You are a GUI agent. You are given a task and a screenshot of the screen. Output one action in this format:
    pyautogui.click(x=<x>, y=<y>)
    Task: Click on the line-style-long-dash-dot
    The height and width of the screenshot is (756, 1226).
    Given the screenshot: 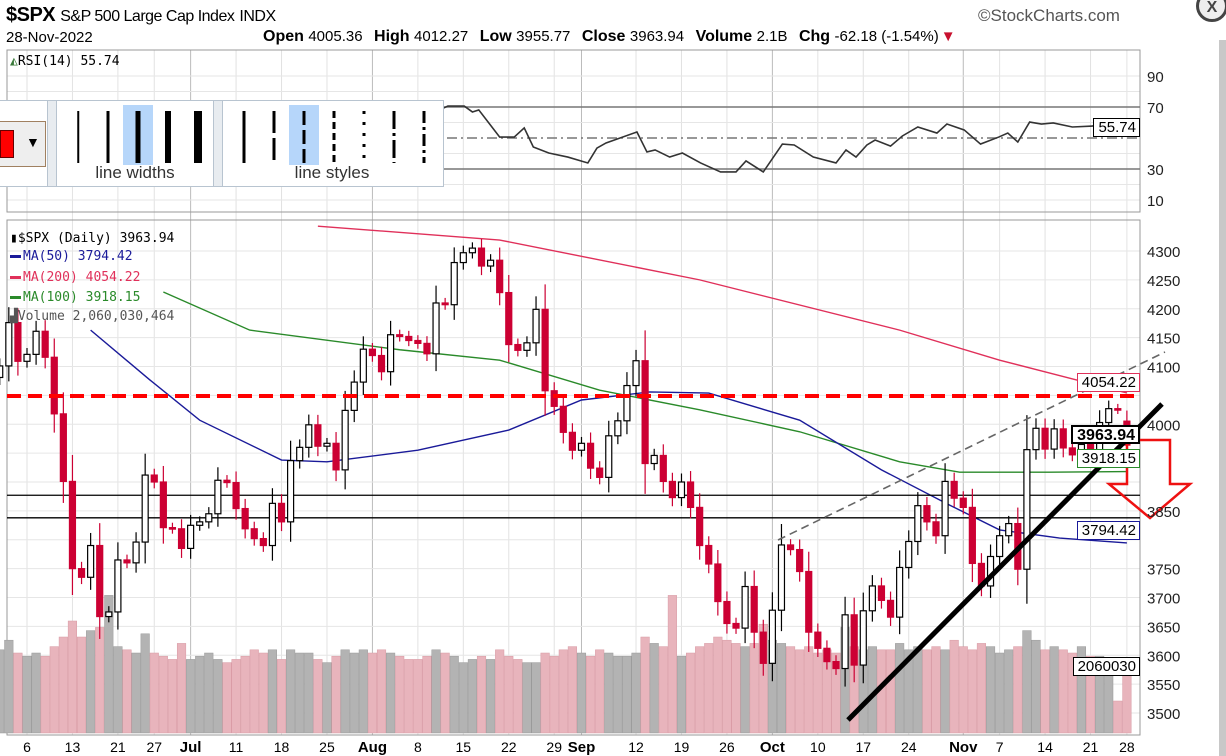 What is the action you would take?
    pyautogui.click(x=424, y=135)
    